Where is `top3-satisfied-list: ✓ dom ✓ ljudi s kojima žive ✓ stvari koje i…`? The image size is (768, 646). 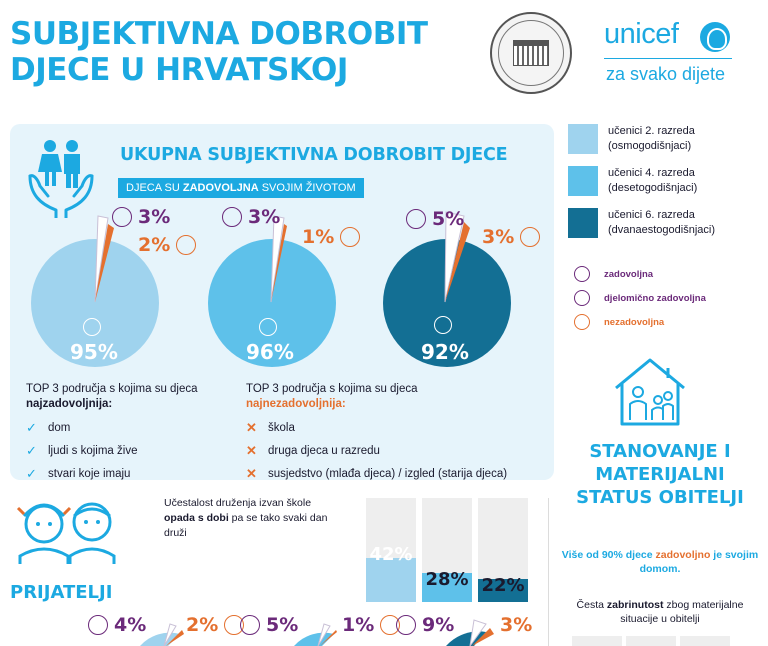
top3-satisfied-list: ✓ dom ✓ ljudi s kojima žive ✓ stvari koje i… is located at coordinates (81, 451).